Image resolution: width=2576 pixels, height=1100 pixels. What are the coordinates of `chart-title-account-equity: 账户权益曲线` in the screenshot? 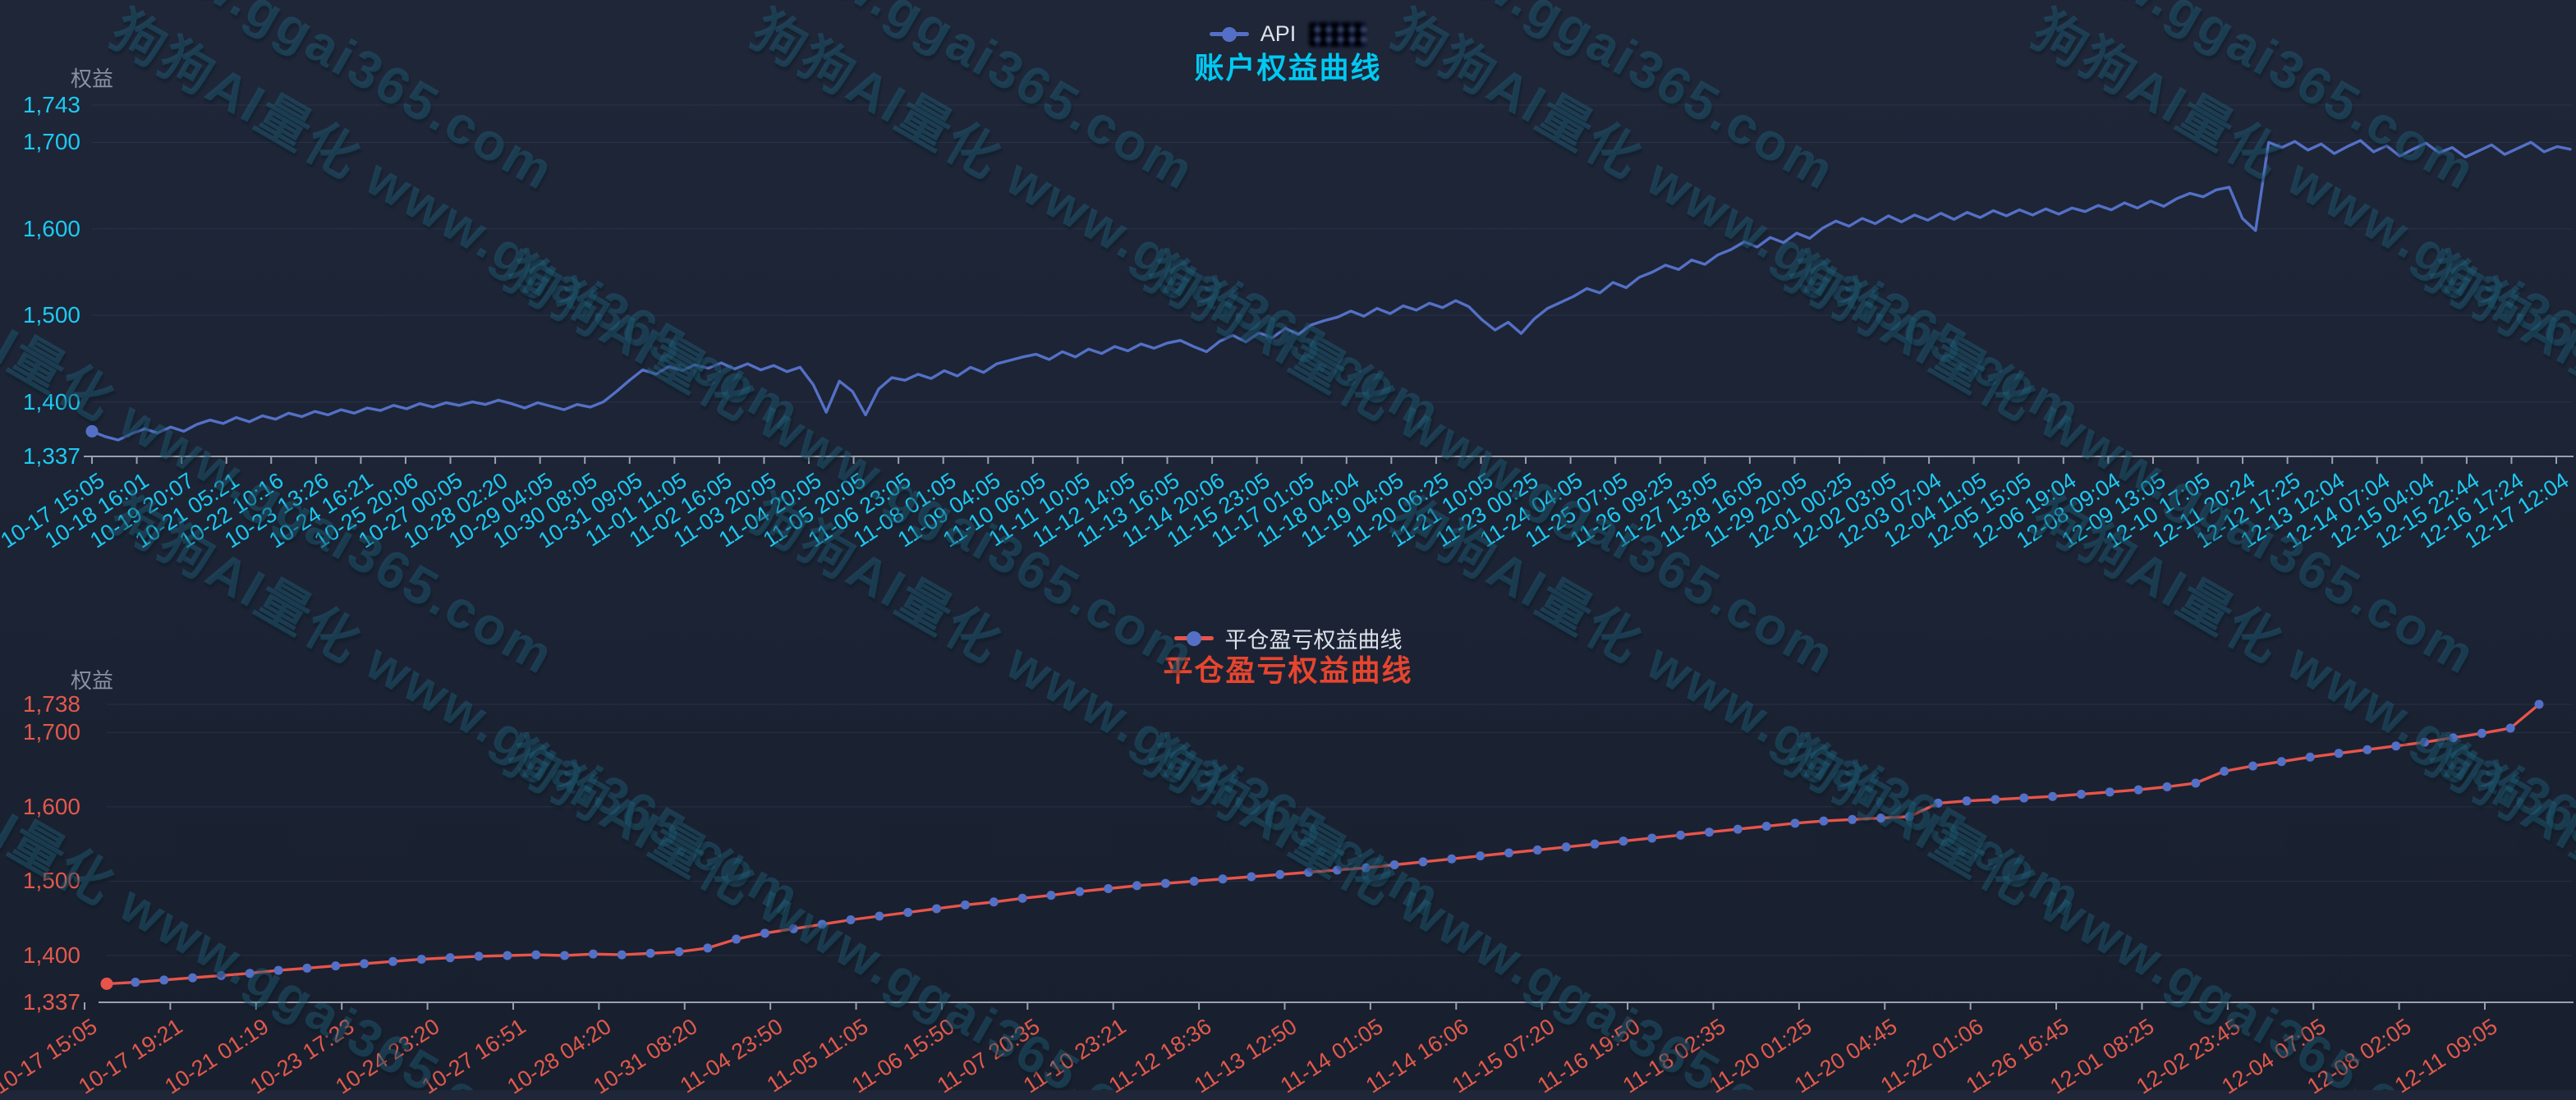 It's located at (1288, 68).